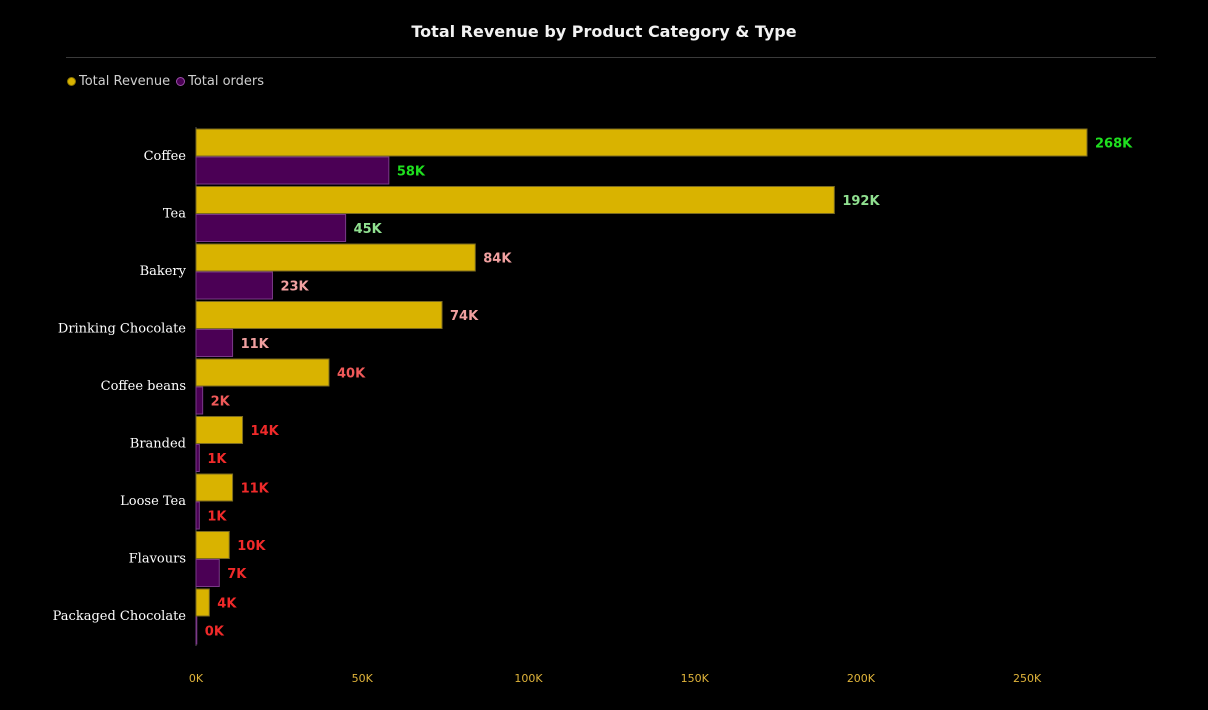  I want to click on x-tick-label: 0K, so click(196, 678).